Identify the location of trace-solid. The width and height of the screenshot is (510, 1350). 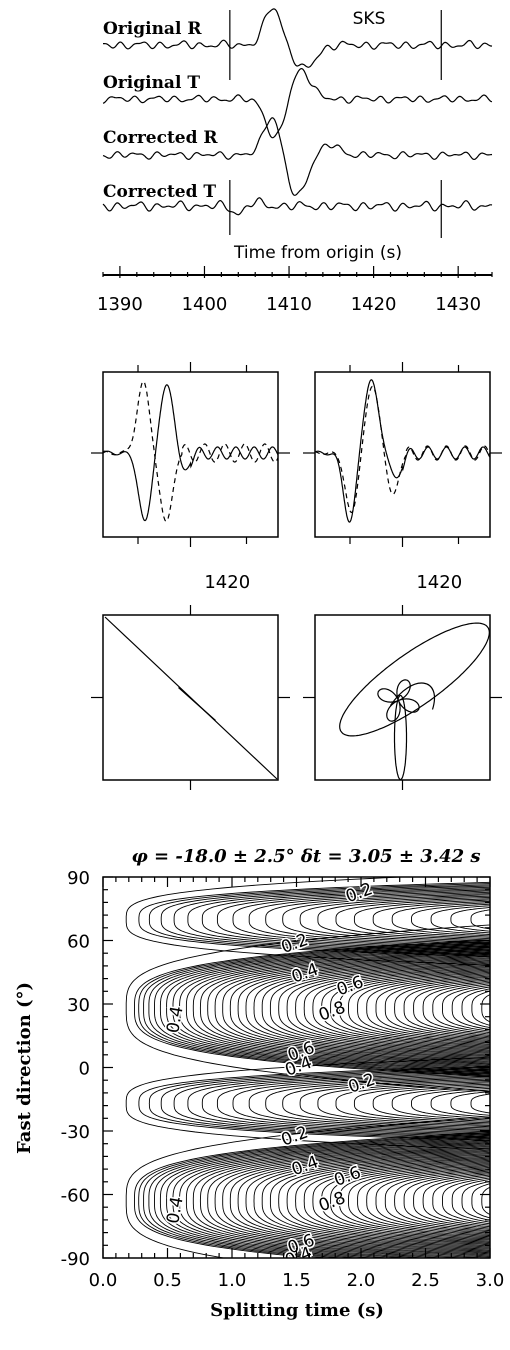
(190, 453).